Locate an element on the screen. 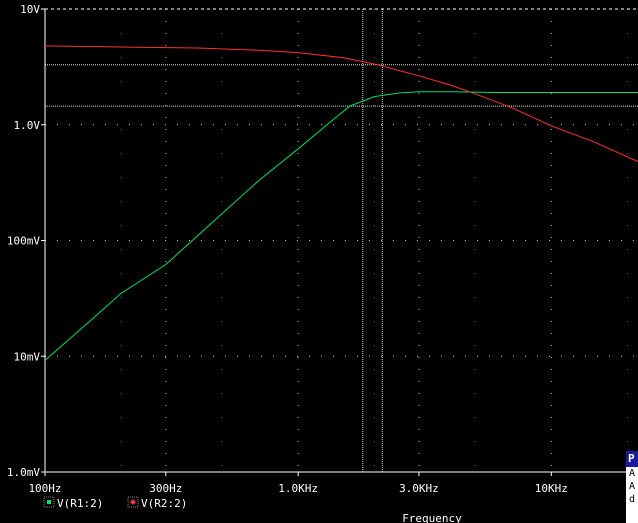 The image size is (638, 523). probe-panel-row: d is located at coordinates (632, 499).